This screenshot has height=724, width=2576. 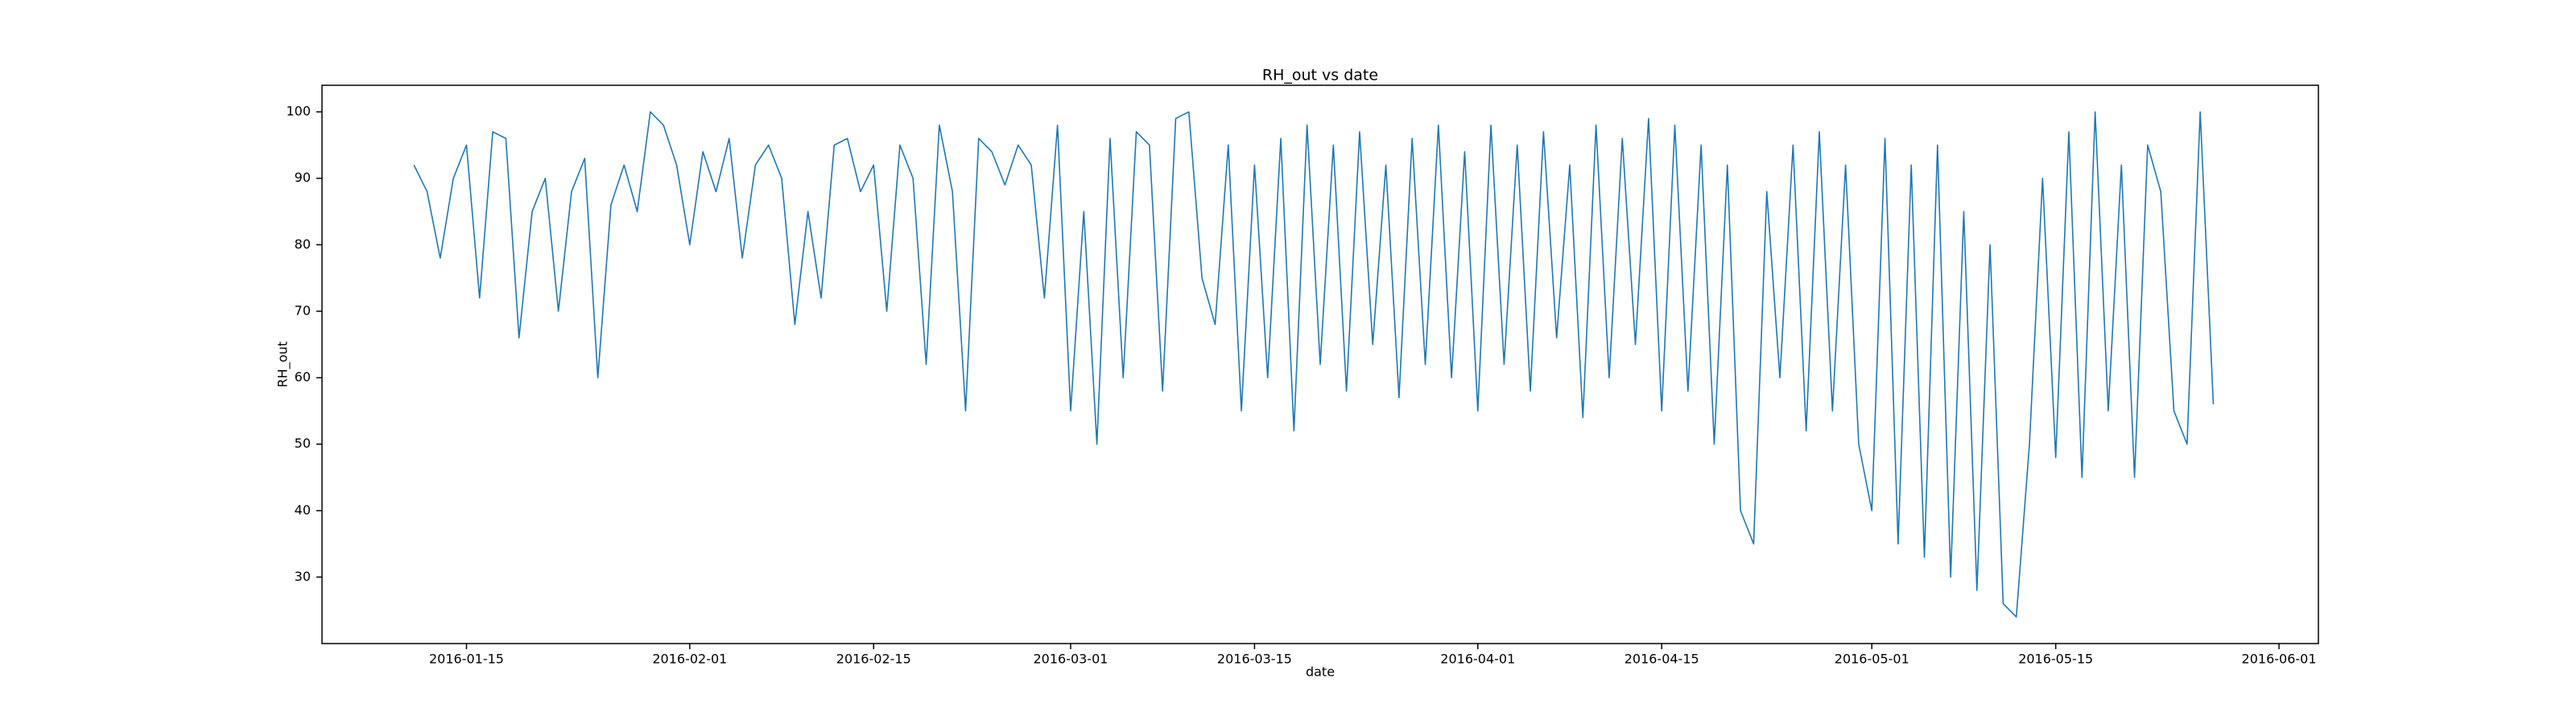 What do you see at coordinates (689, 659) in the screenshot?
I see `x-tick-label: 2016-02-01` at bounding box center [689, 659].